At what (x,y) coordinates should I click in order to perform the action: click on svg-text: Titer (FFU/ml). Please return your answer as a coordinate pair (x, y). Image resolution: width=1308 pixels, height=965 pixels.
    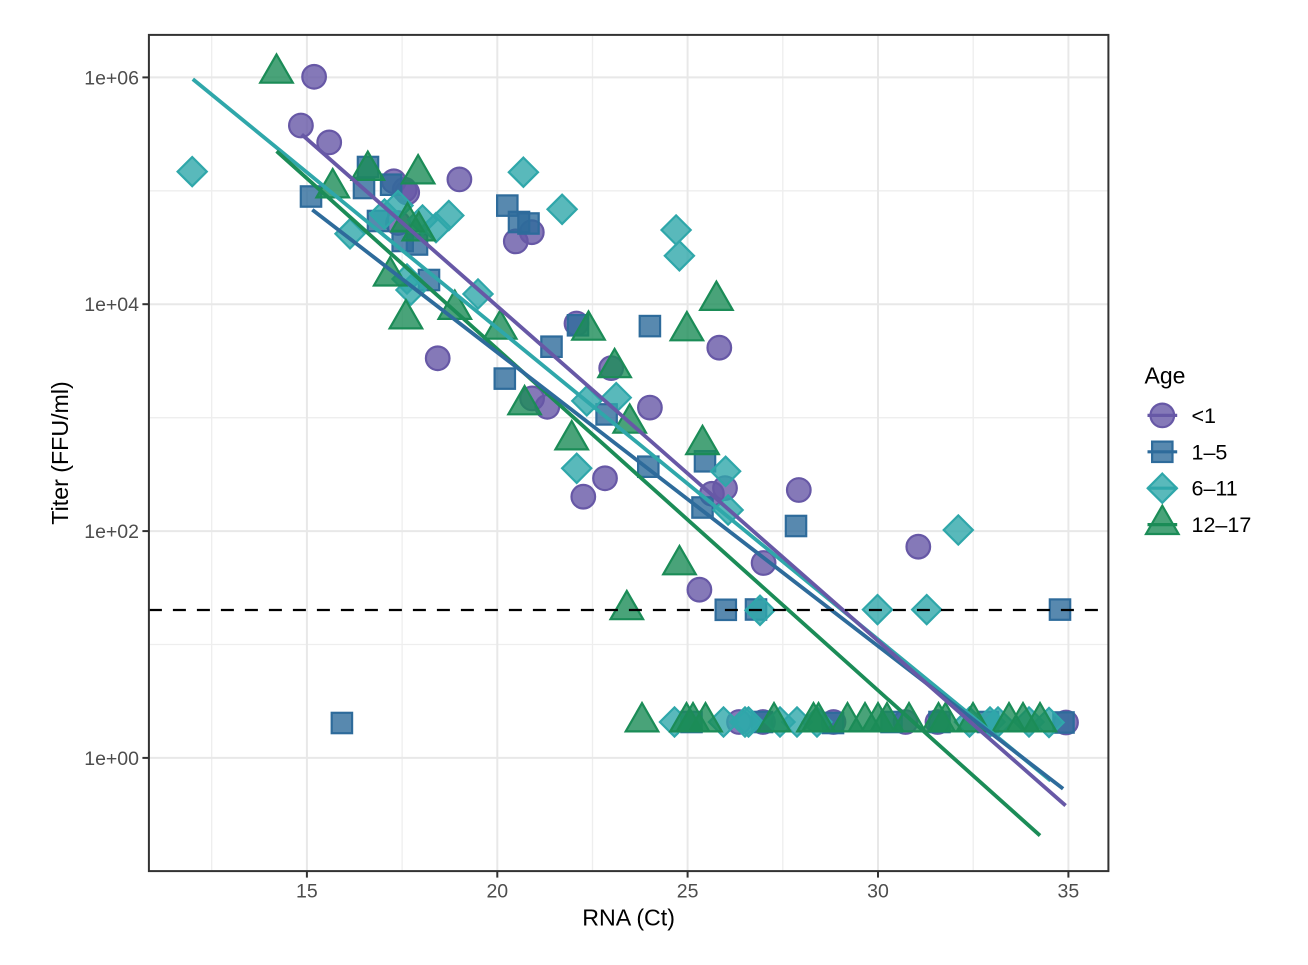
    Looking at the image, I should click on (60, 452).